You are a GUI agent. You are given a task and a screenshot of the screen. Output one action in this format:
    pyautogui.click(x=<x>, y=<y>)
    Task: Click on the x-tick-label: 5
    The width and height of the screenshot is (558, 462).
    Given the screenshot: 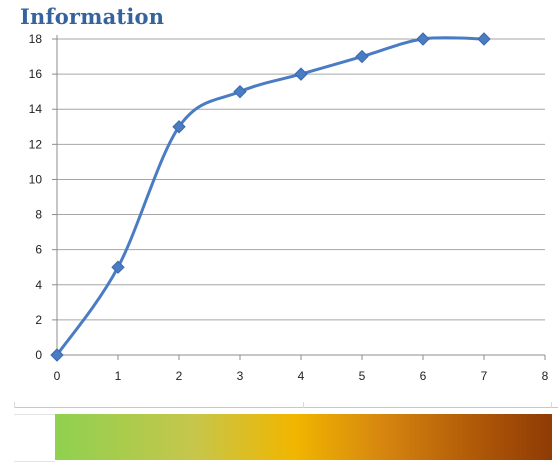 What is the action you would take?
    pyautogui.click(x=362, y=376)
    